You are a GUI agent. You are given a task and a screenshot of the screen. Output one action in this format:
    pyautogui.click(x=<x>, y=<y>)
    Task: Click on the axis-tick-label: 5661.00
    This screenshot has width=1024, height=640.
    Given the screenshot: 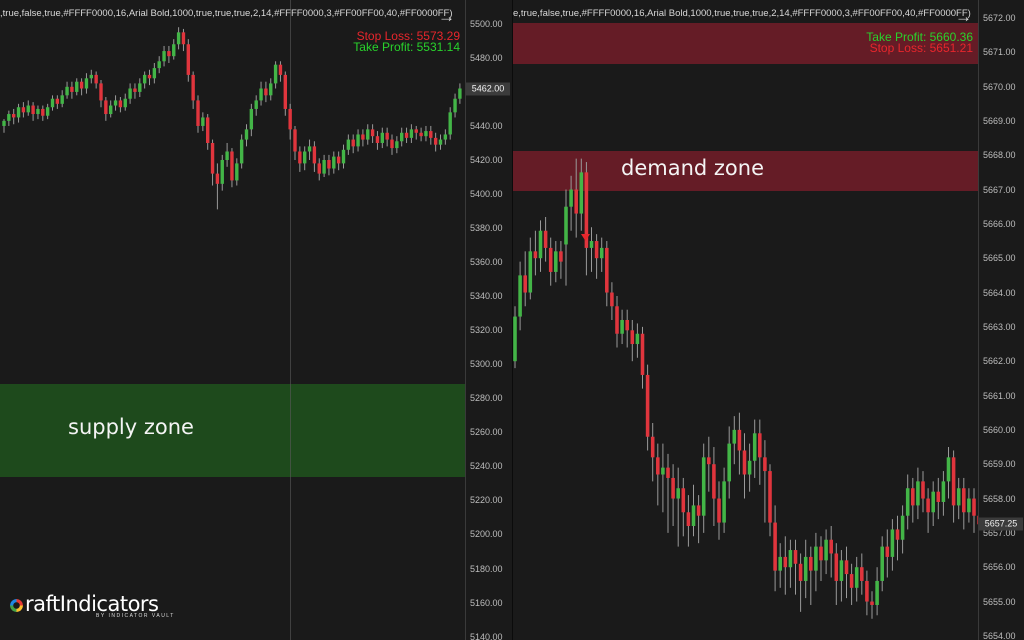 What is the action you would take?
    pyautogui.click(x=999, y=395)
    